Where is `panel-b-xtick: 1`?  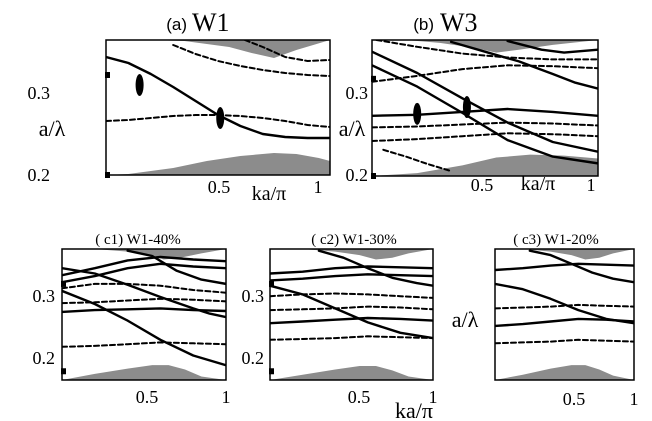 panel-b-xtick: 1 is located at coordinates (591, 185).